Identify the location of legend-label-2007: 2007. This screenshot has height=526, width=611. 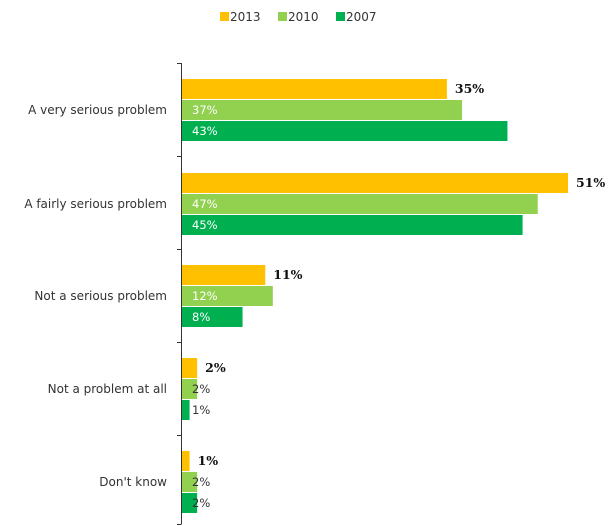
(361, 17).